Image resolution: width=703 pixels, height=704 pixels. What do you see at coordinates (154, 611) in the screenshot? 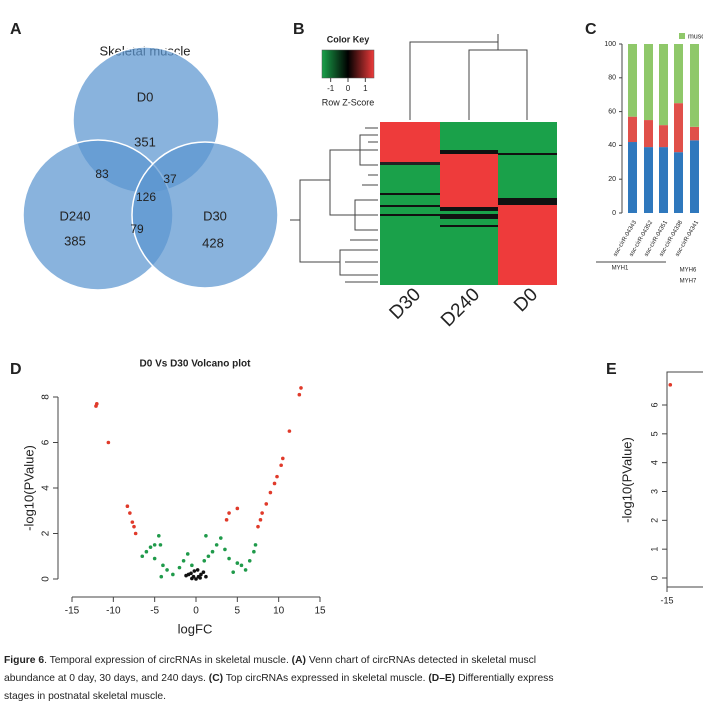
I see `x-tick-label: -5` at bounding box center [154, 611].